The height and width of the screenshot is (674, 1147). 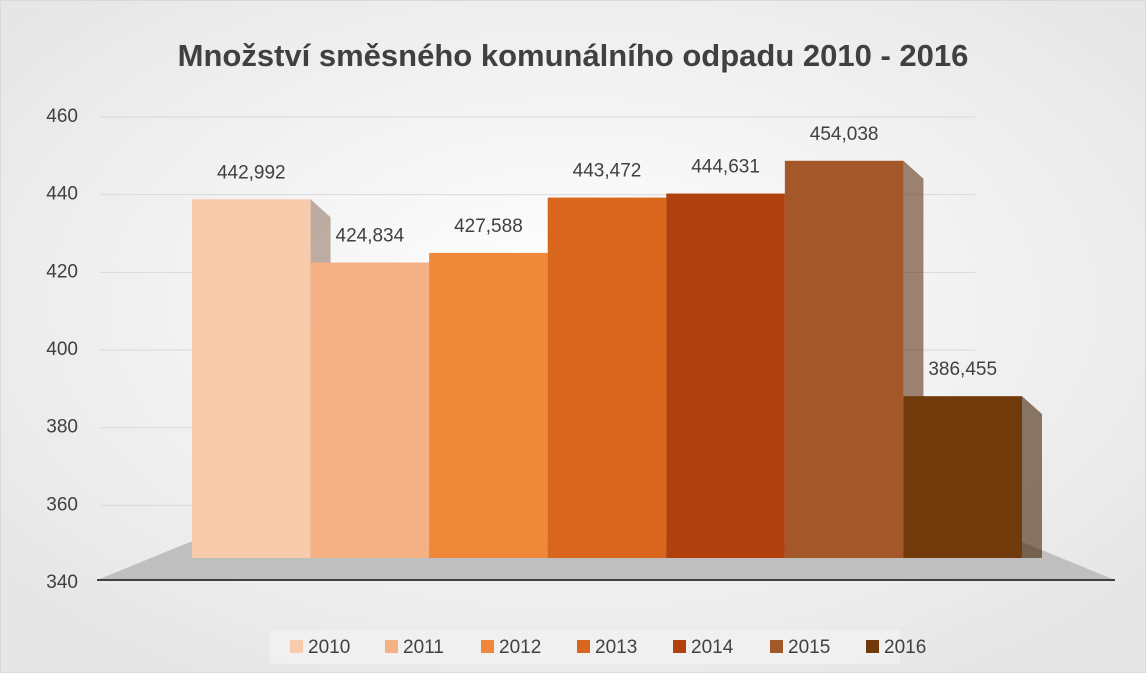 I want to click on legend-label: 2016, so click(x=905, y=647).